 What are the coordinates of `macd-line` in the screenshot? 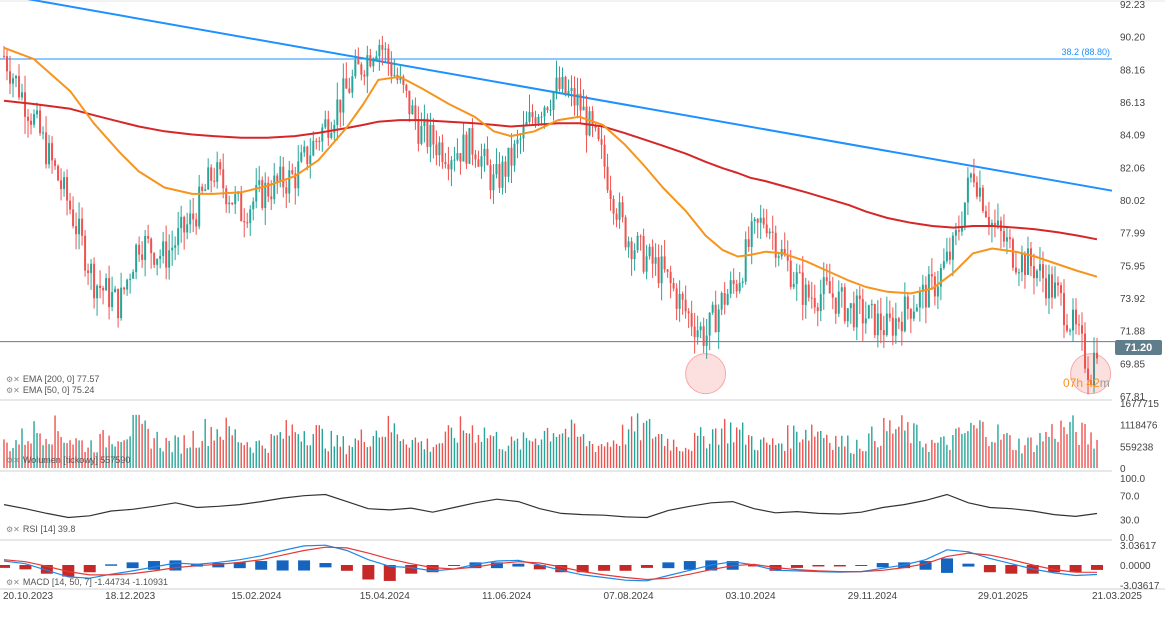 It's located at (550, 563).